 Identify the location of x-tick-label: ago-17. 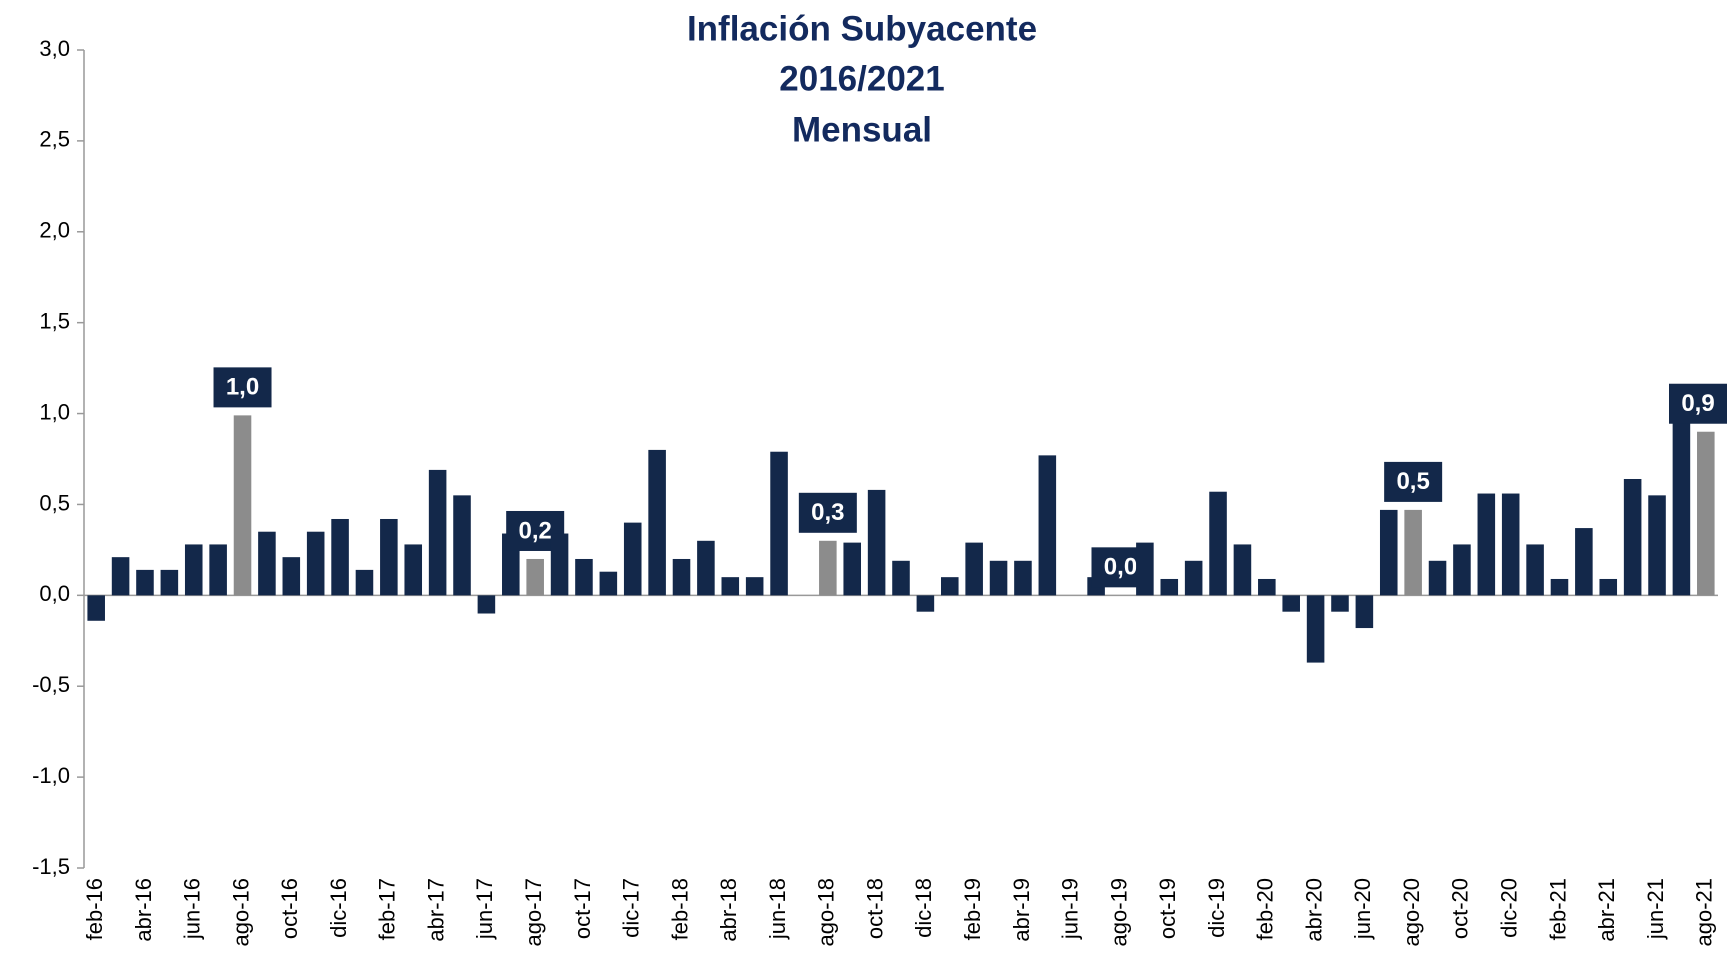
(533, 912).